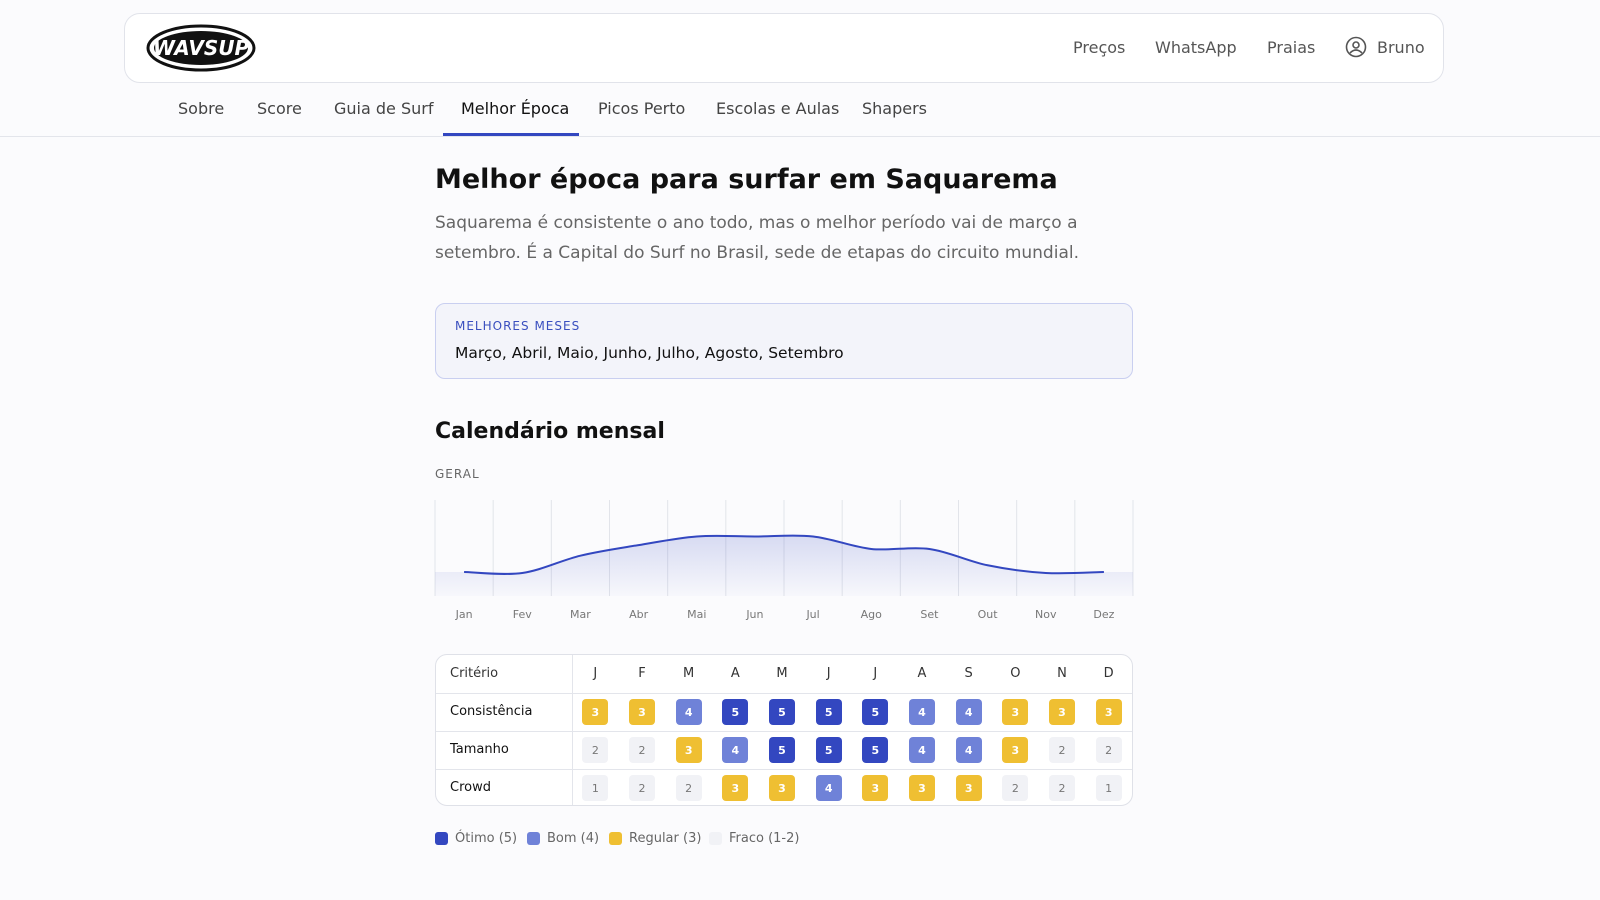  Describe the element at coordinates (550, 431) in the screenshot. I see `calendar-title: Calendário mensal` at that location.